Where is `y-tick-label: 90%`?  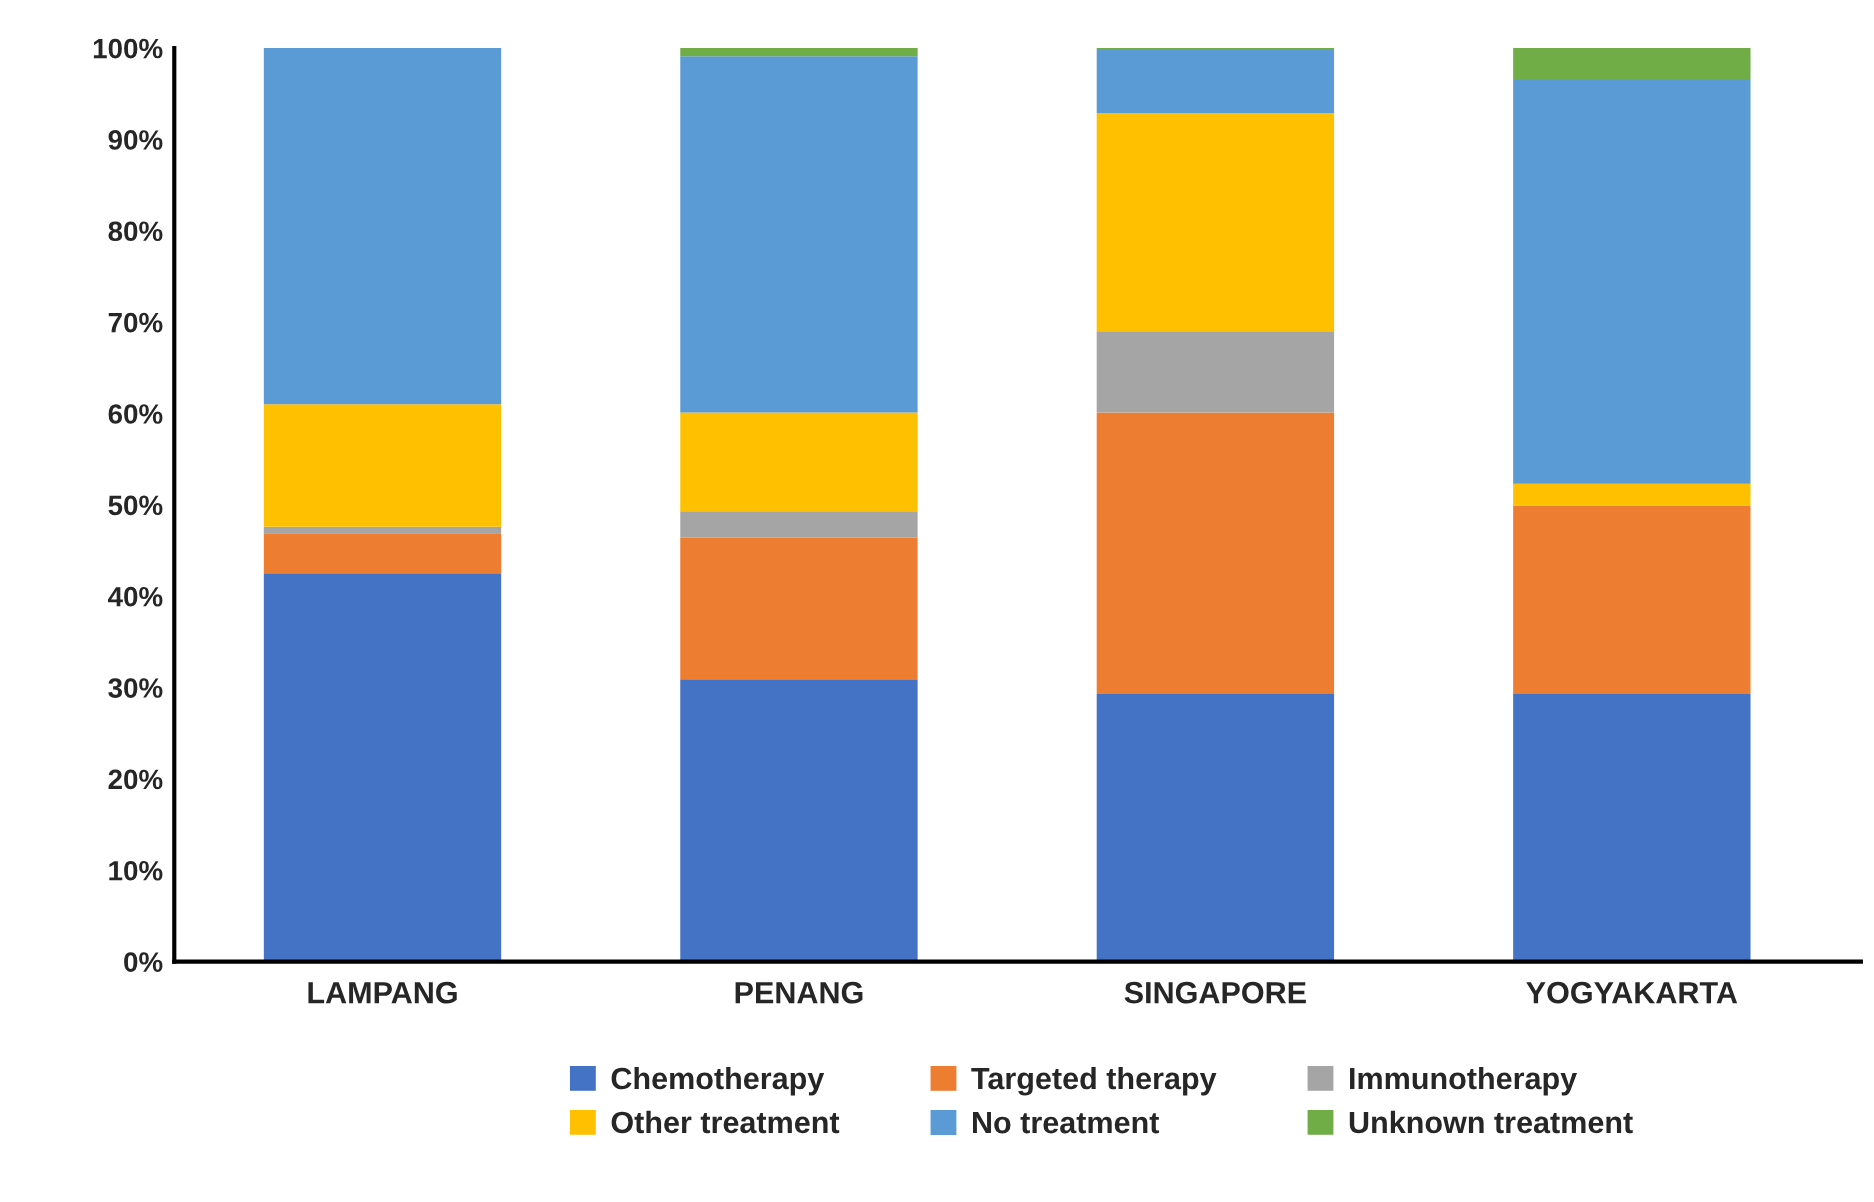 y-tick-label: 90% is located at coordinates (135, 140).